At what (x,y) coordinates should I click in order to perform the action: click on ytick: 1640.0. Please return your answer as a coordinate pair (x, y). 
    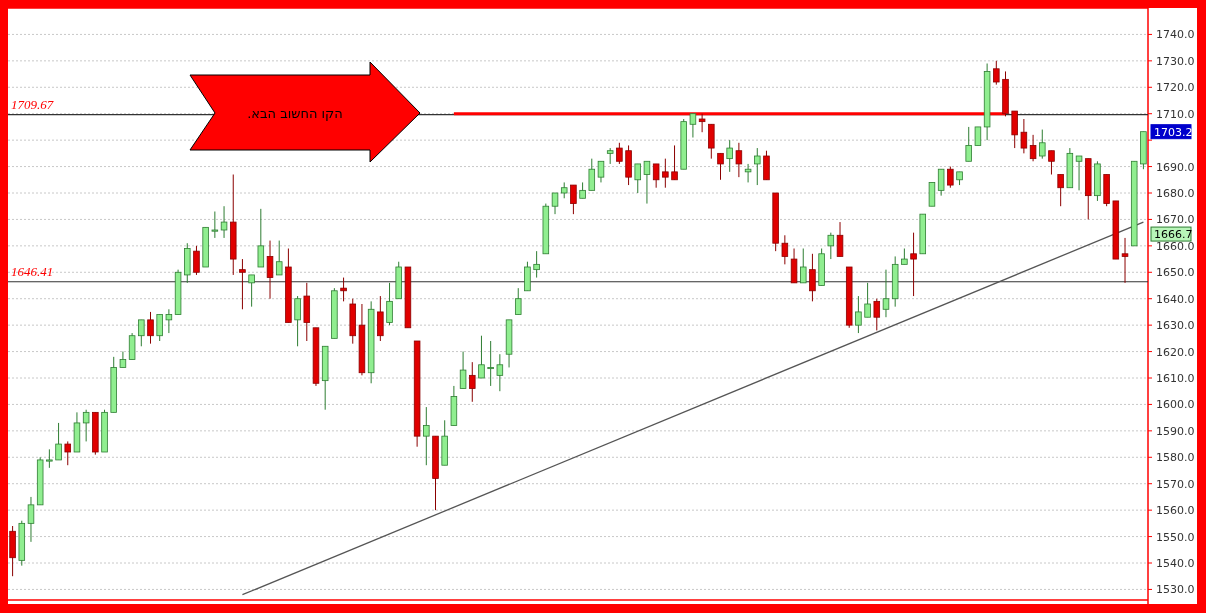
    Looking at the image, I should click on (1175, 299).